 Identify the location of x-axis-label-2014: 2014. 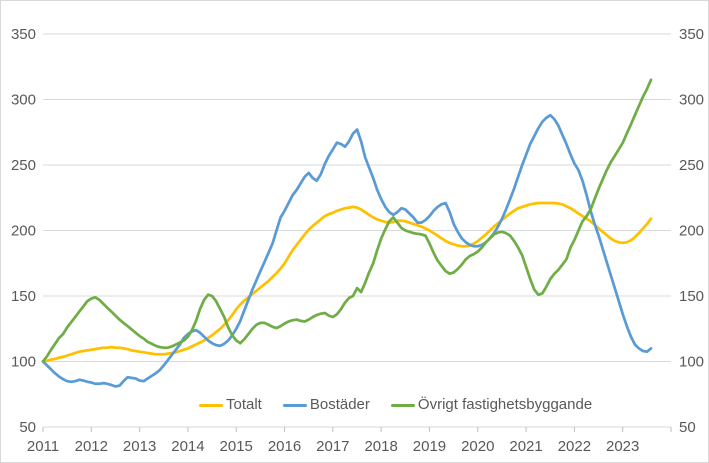
(187, 446).